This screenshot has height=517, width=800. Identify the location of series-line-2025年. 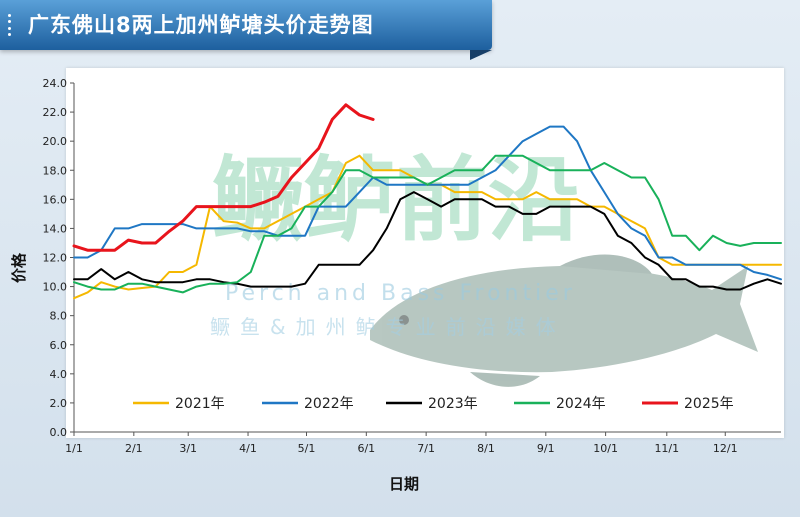
(223, 177).